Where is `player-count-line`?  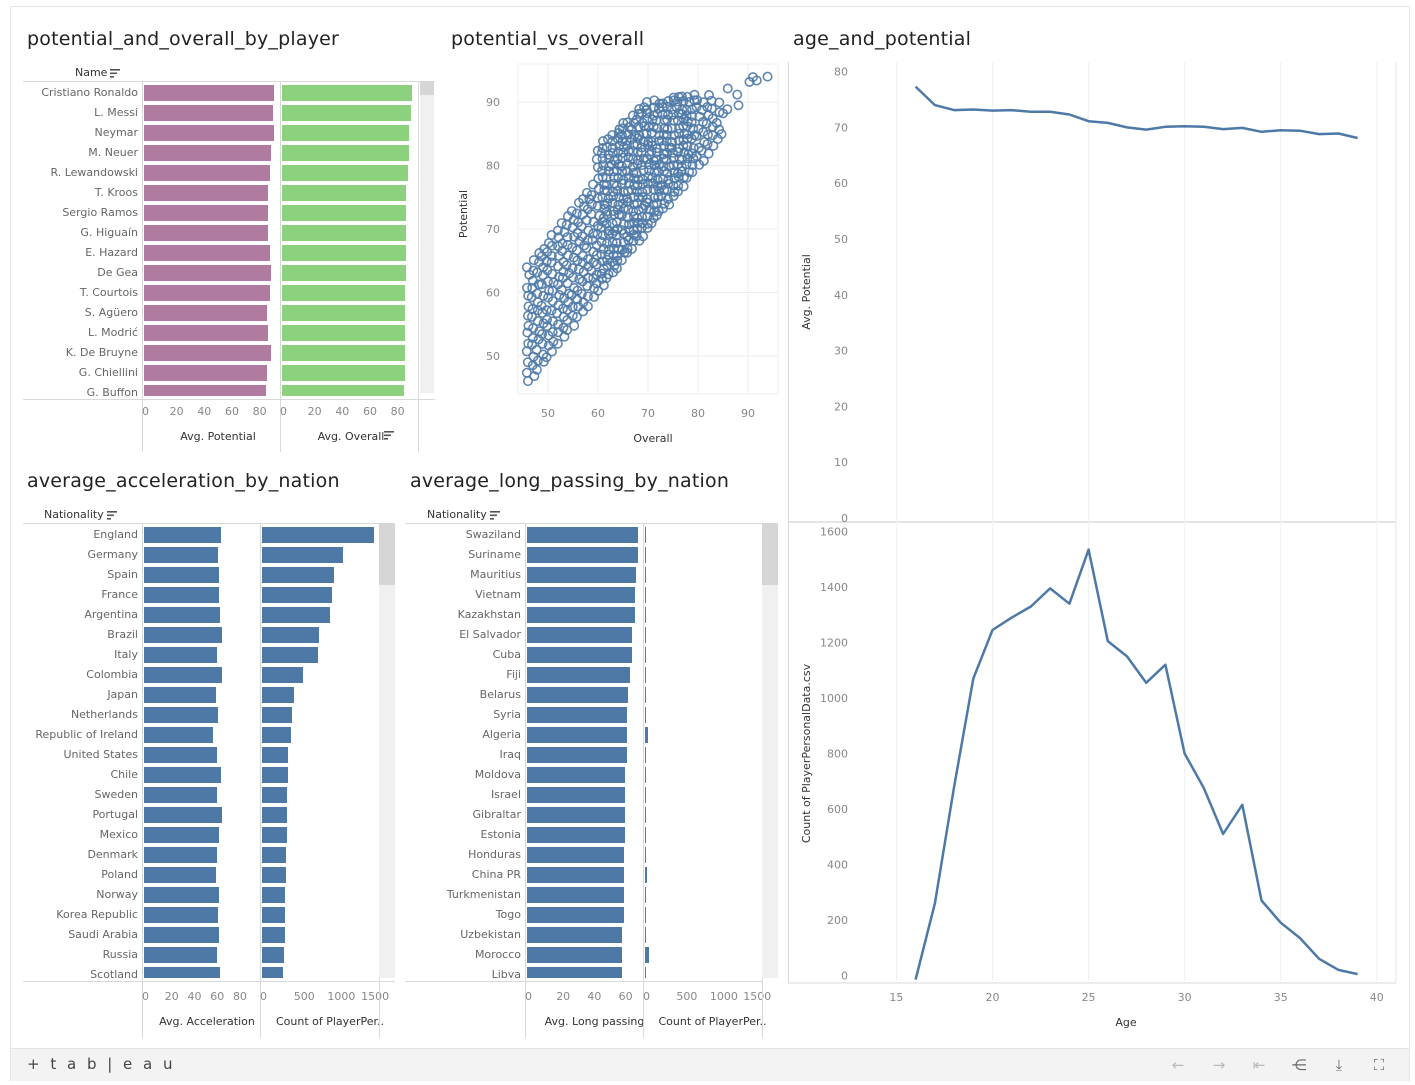
player-count-line is located at coordinates (1136, 764).